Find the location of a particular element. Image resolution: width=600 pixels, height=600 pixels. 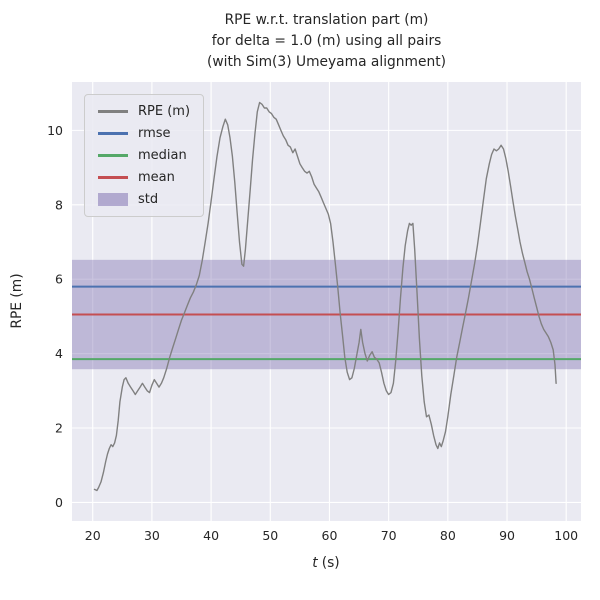

legend-label-rpe: RPE (m) is located at coordinates (164, 111).